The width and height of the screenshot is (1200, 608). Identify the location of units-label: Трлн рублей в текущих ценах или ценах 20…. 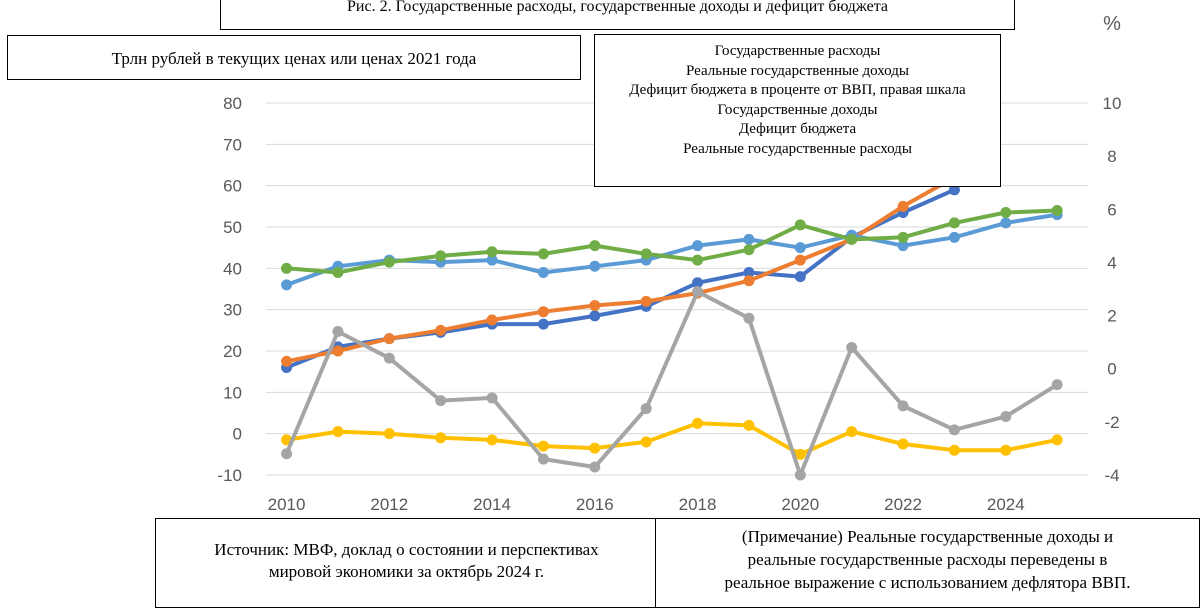
(294, 57).